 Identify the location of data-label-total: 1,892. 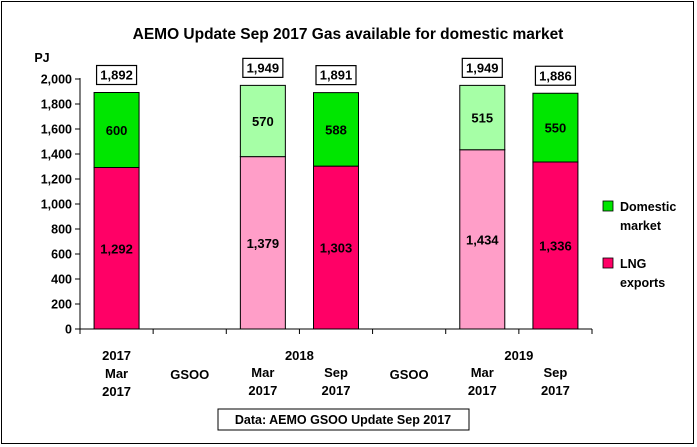
(116, 75).